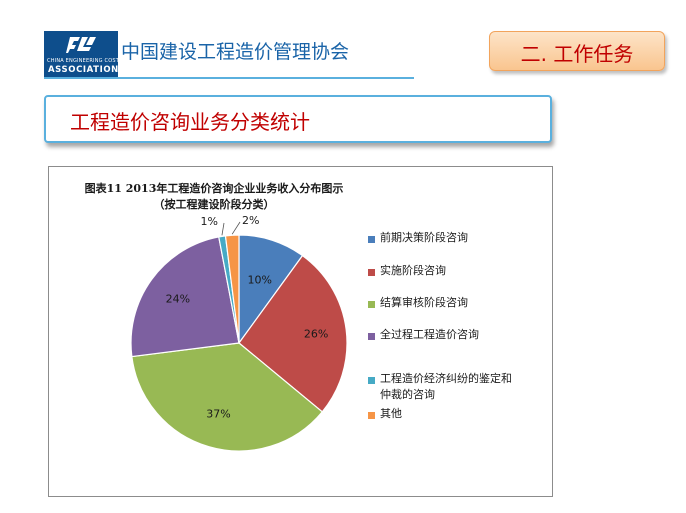  I want to click on chart-title: 图表11 2013年工程造价咨询企业业务收入分布图示, so click(214, 188).